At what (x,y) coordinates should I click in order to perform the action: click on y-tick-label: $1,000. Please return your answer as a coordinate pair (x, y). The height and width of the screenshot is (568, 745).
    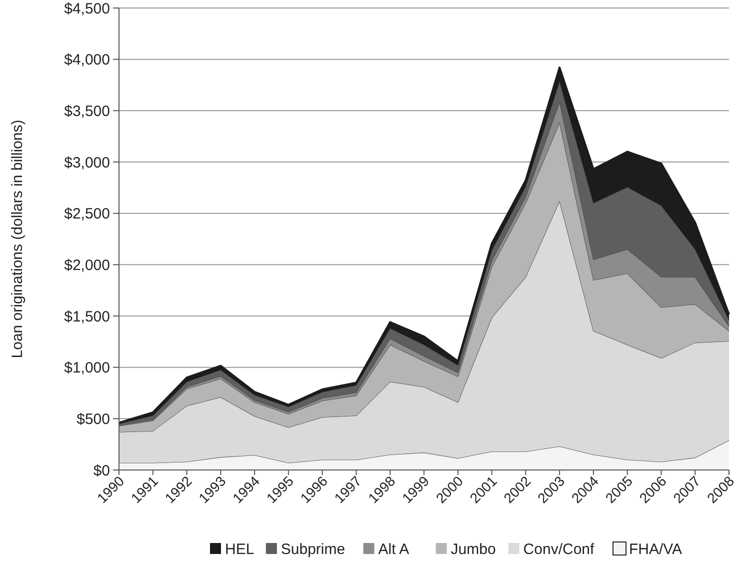
    Looking at the image, I should click on (87, 368).